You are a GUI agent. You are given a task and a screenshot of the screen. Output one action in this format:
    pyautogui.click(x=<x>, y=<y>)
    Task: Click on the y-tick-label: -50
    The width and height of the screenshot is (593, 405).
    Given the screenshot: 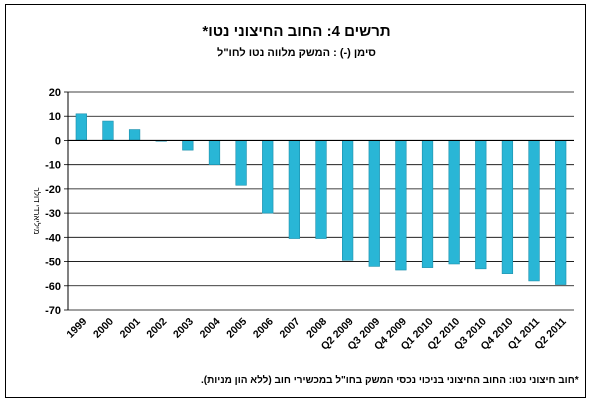 What is the action you would take?
    pyautogui.click(x=53, y=263)
    